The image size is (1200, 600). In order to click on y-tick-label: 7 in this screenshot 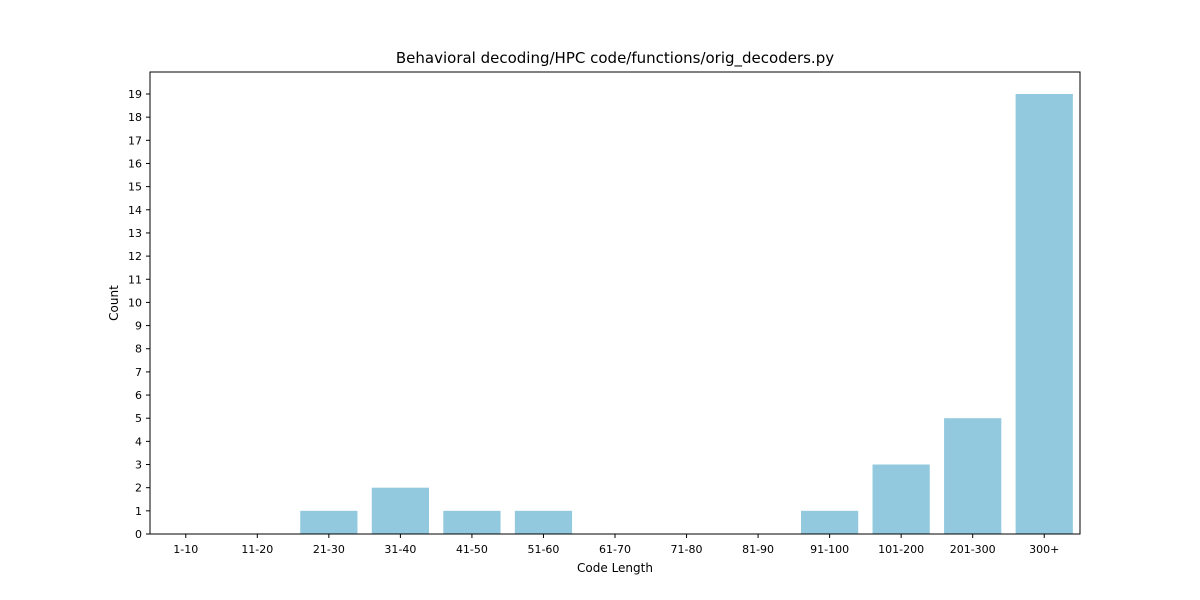, I will do `click(138, 372)`.